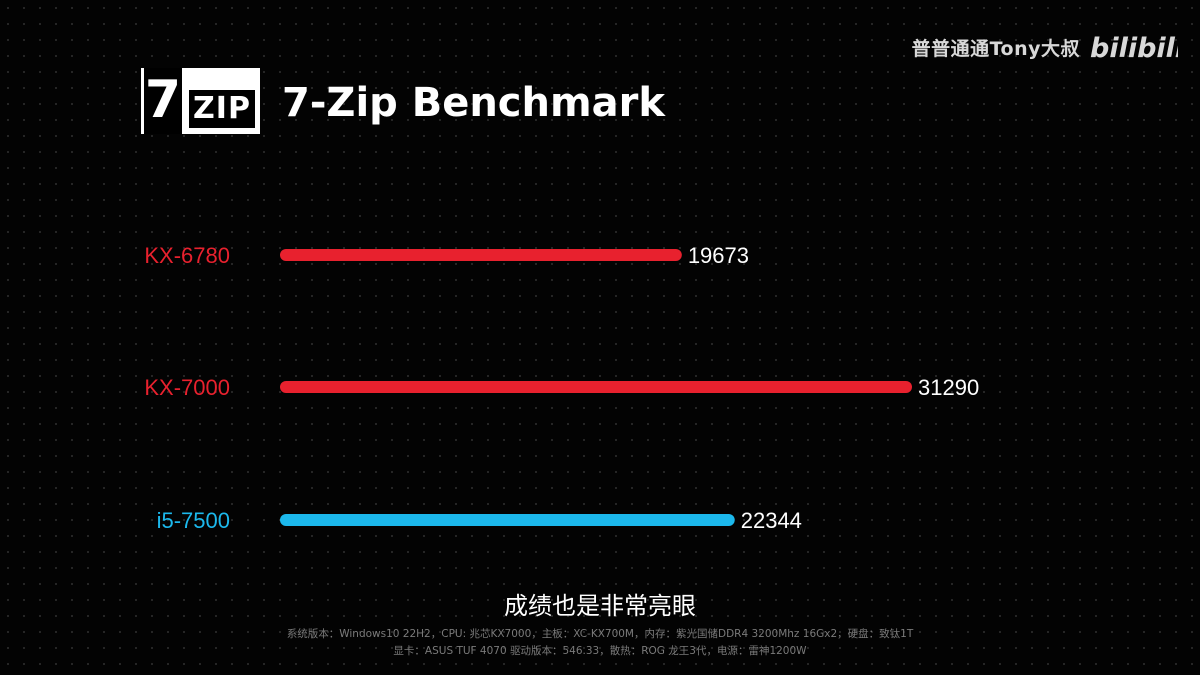  Describe the element at coordinates (193, 520) in the screenshot. I see `category-label: i5-7500` at that location.